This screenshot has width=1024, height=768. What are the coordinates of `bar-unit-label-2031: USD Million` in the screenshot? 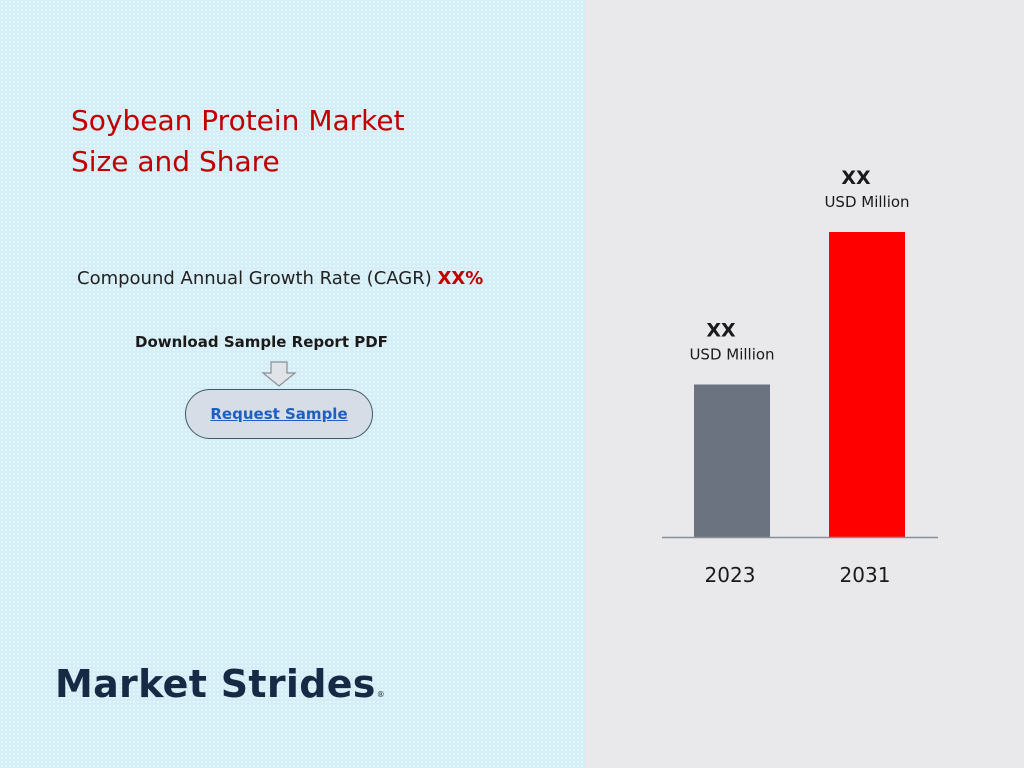 It's located at (866, 202).